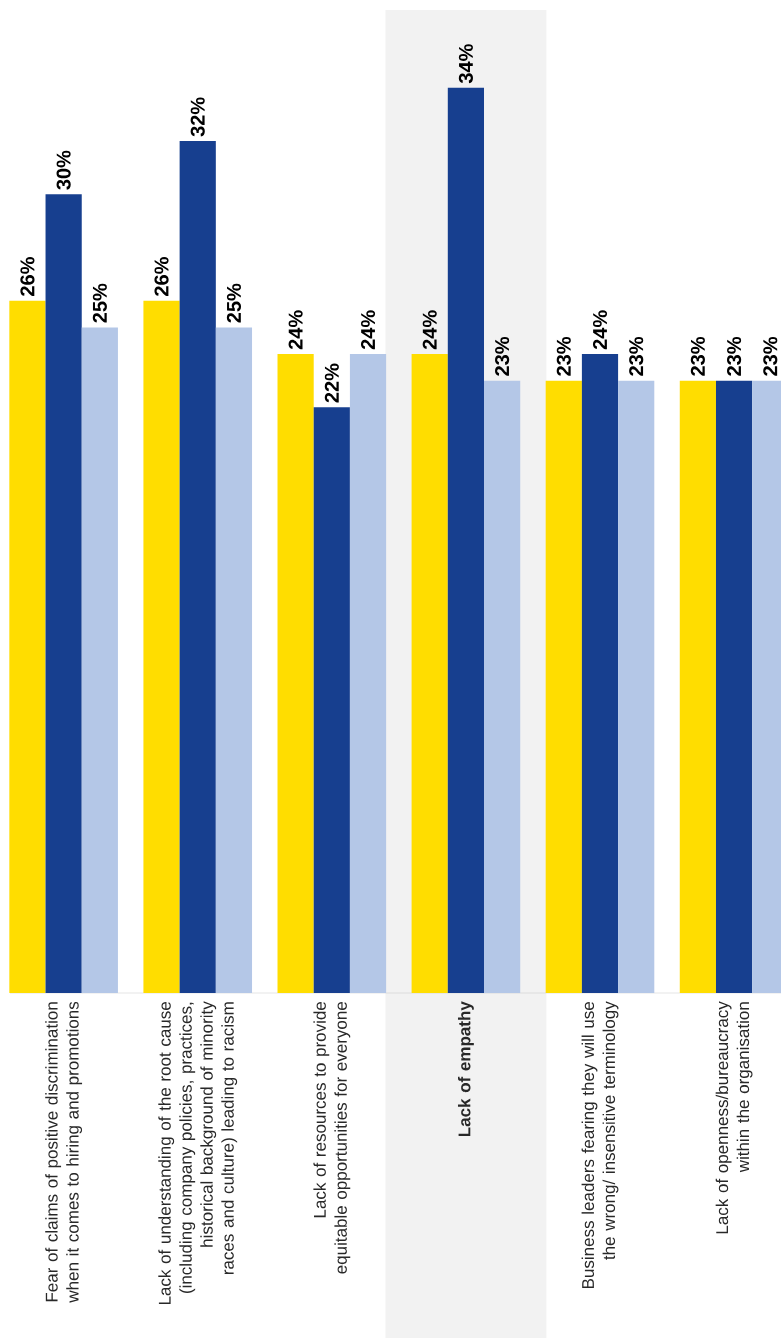 The height and width of the screenshot is (1338, 781). I want to click on data-label: 32%, so click(197, 117).